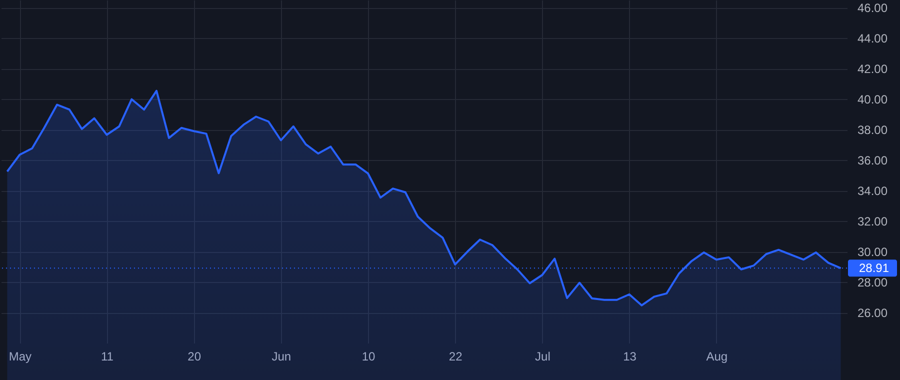 This screenshot has height=380, width=900. Describe the element at coordinates (107, 357) in the screenshot. I see `x-tick-label: 11` at that location.